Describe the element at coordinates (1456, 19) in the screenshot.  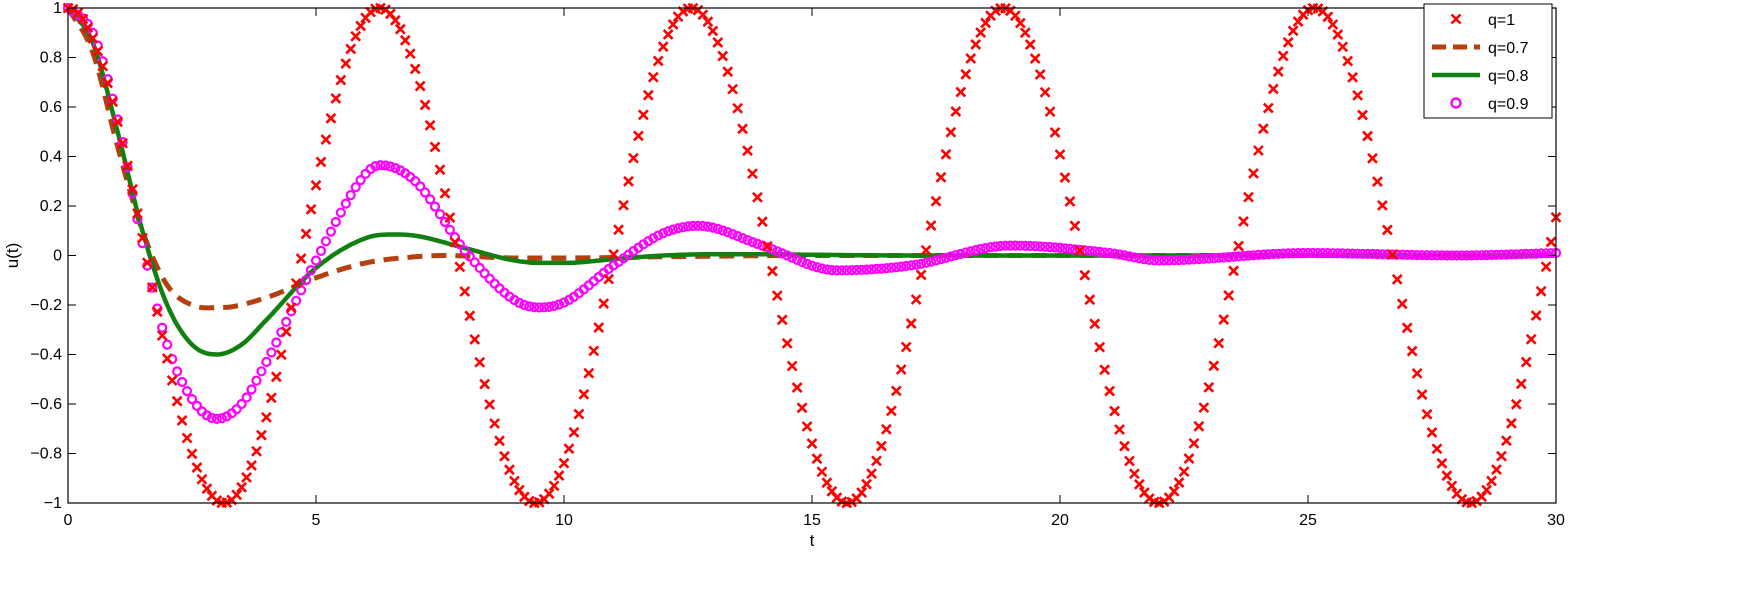
I see `legend-marker` at that location.